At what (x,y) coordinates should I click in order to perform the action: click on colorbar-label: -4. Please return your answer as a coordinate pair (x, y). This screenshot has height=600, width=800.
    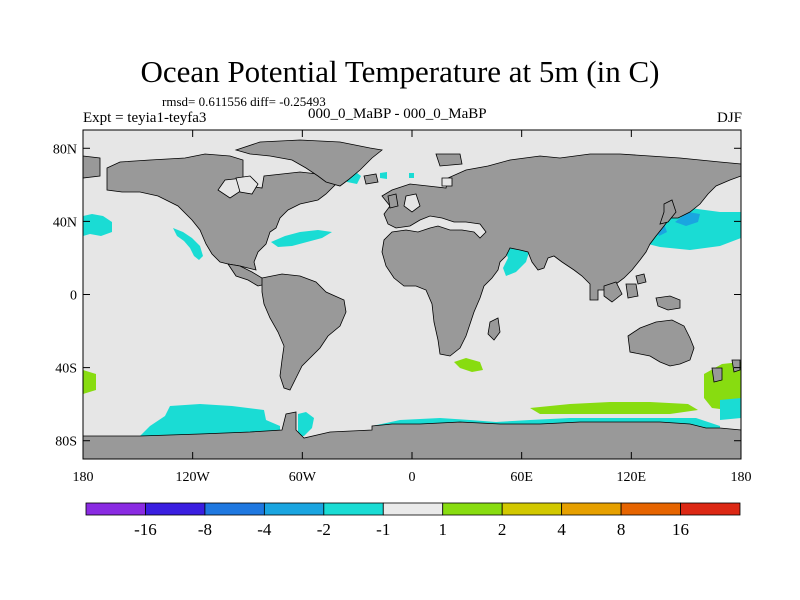
    Looking at the image, I should click on (264, 529).